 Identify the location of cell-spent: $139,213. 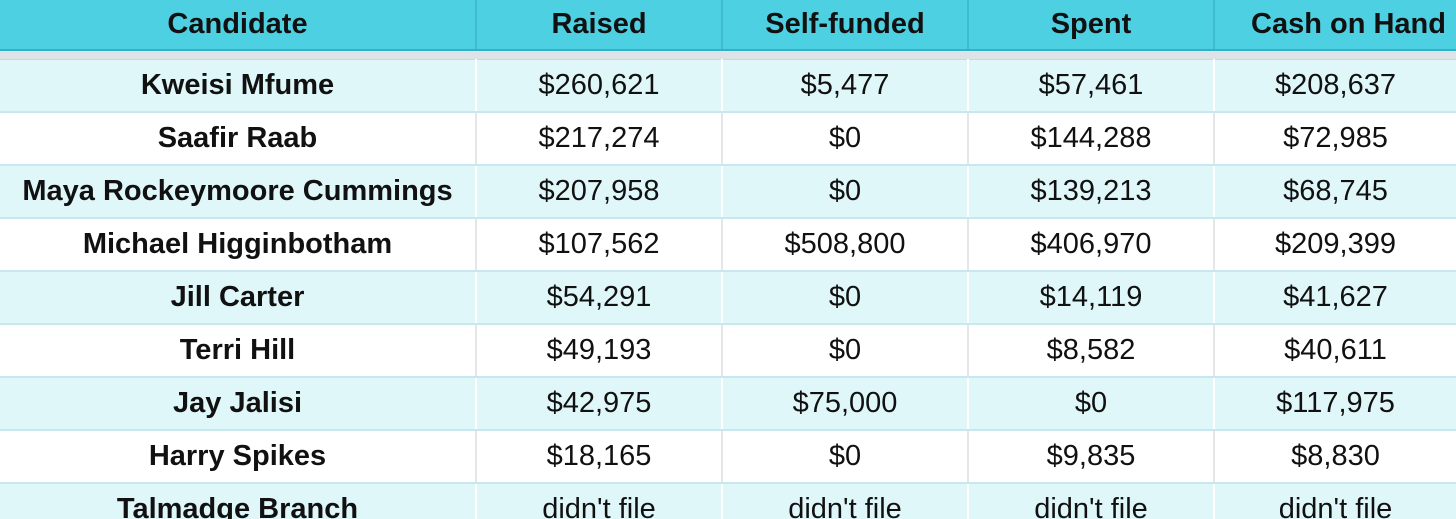
(1091, 192).